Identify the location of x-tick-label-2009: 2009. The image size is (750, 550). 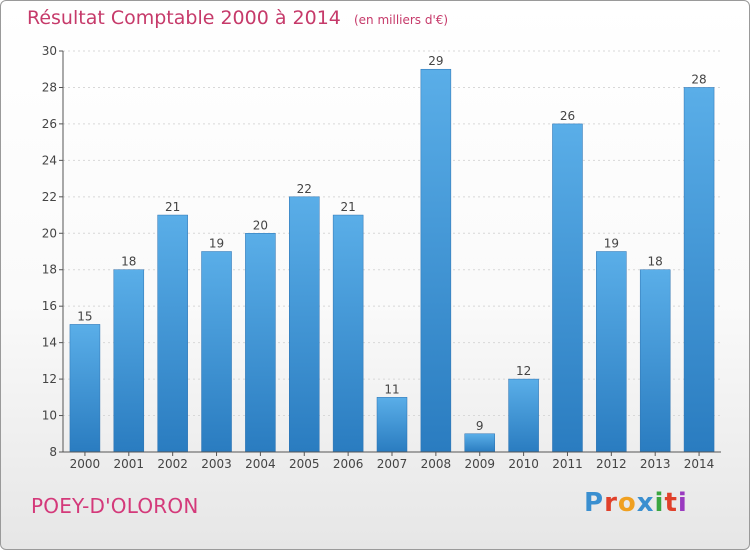
(479, 464).